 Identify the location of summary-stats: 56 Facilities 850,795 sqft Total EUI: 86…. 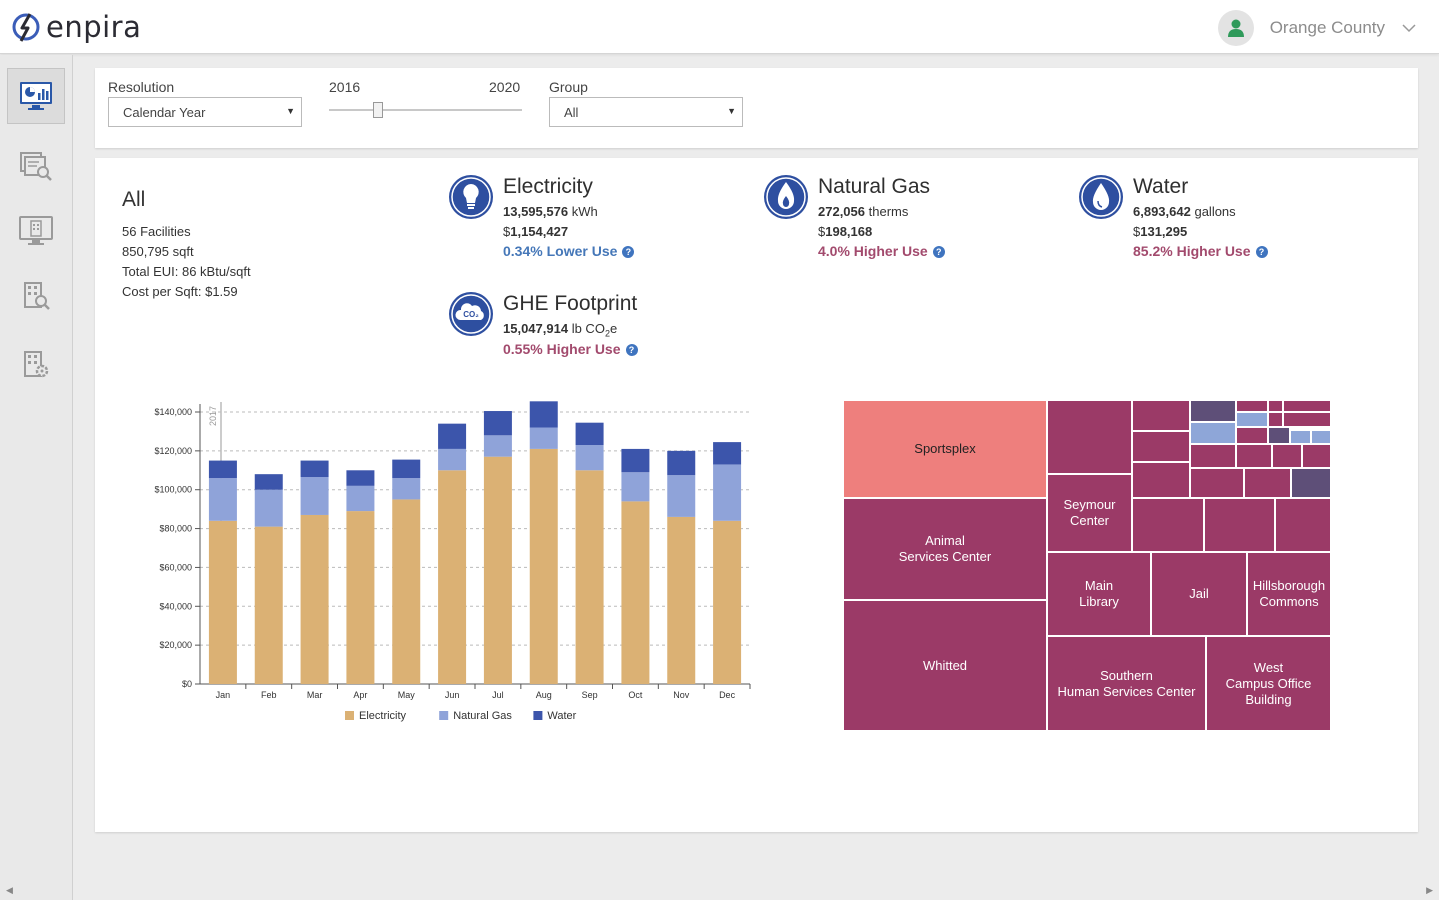
(186, 262).